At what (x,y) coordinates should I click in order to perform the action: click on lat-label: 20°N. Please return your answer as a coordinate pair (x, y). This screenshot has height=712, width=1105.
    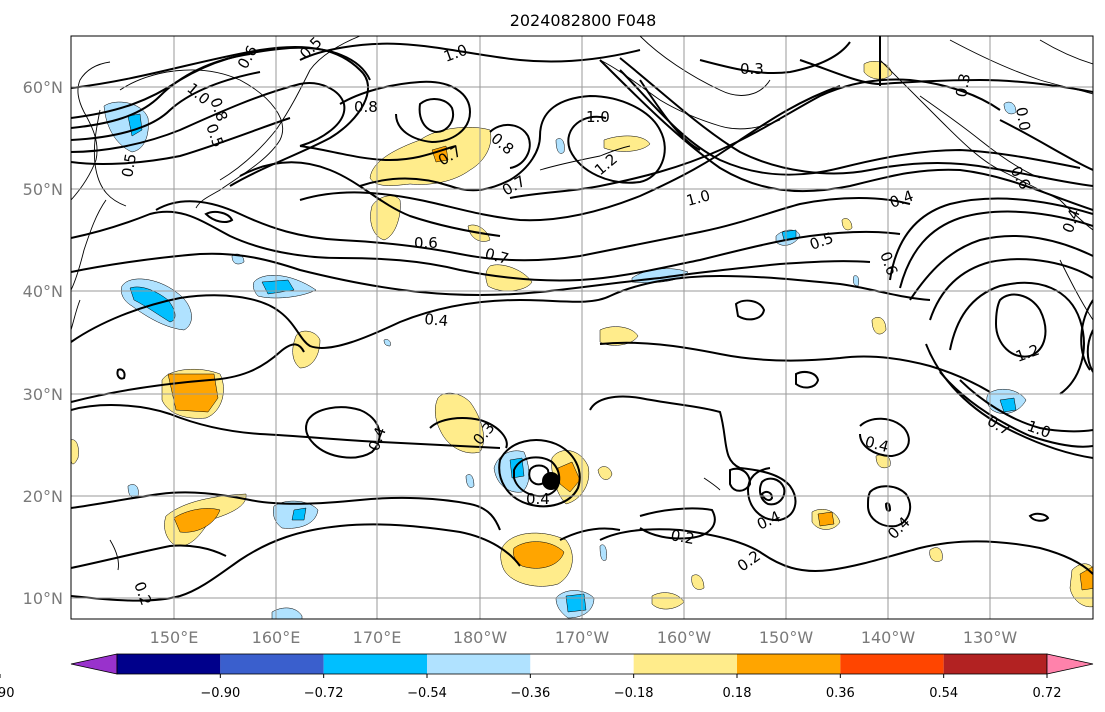
    Looking at the image, I should click on (43, 496).